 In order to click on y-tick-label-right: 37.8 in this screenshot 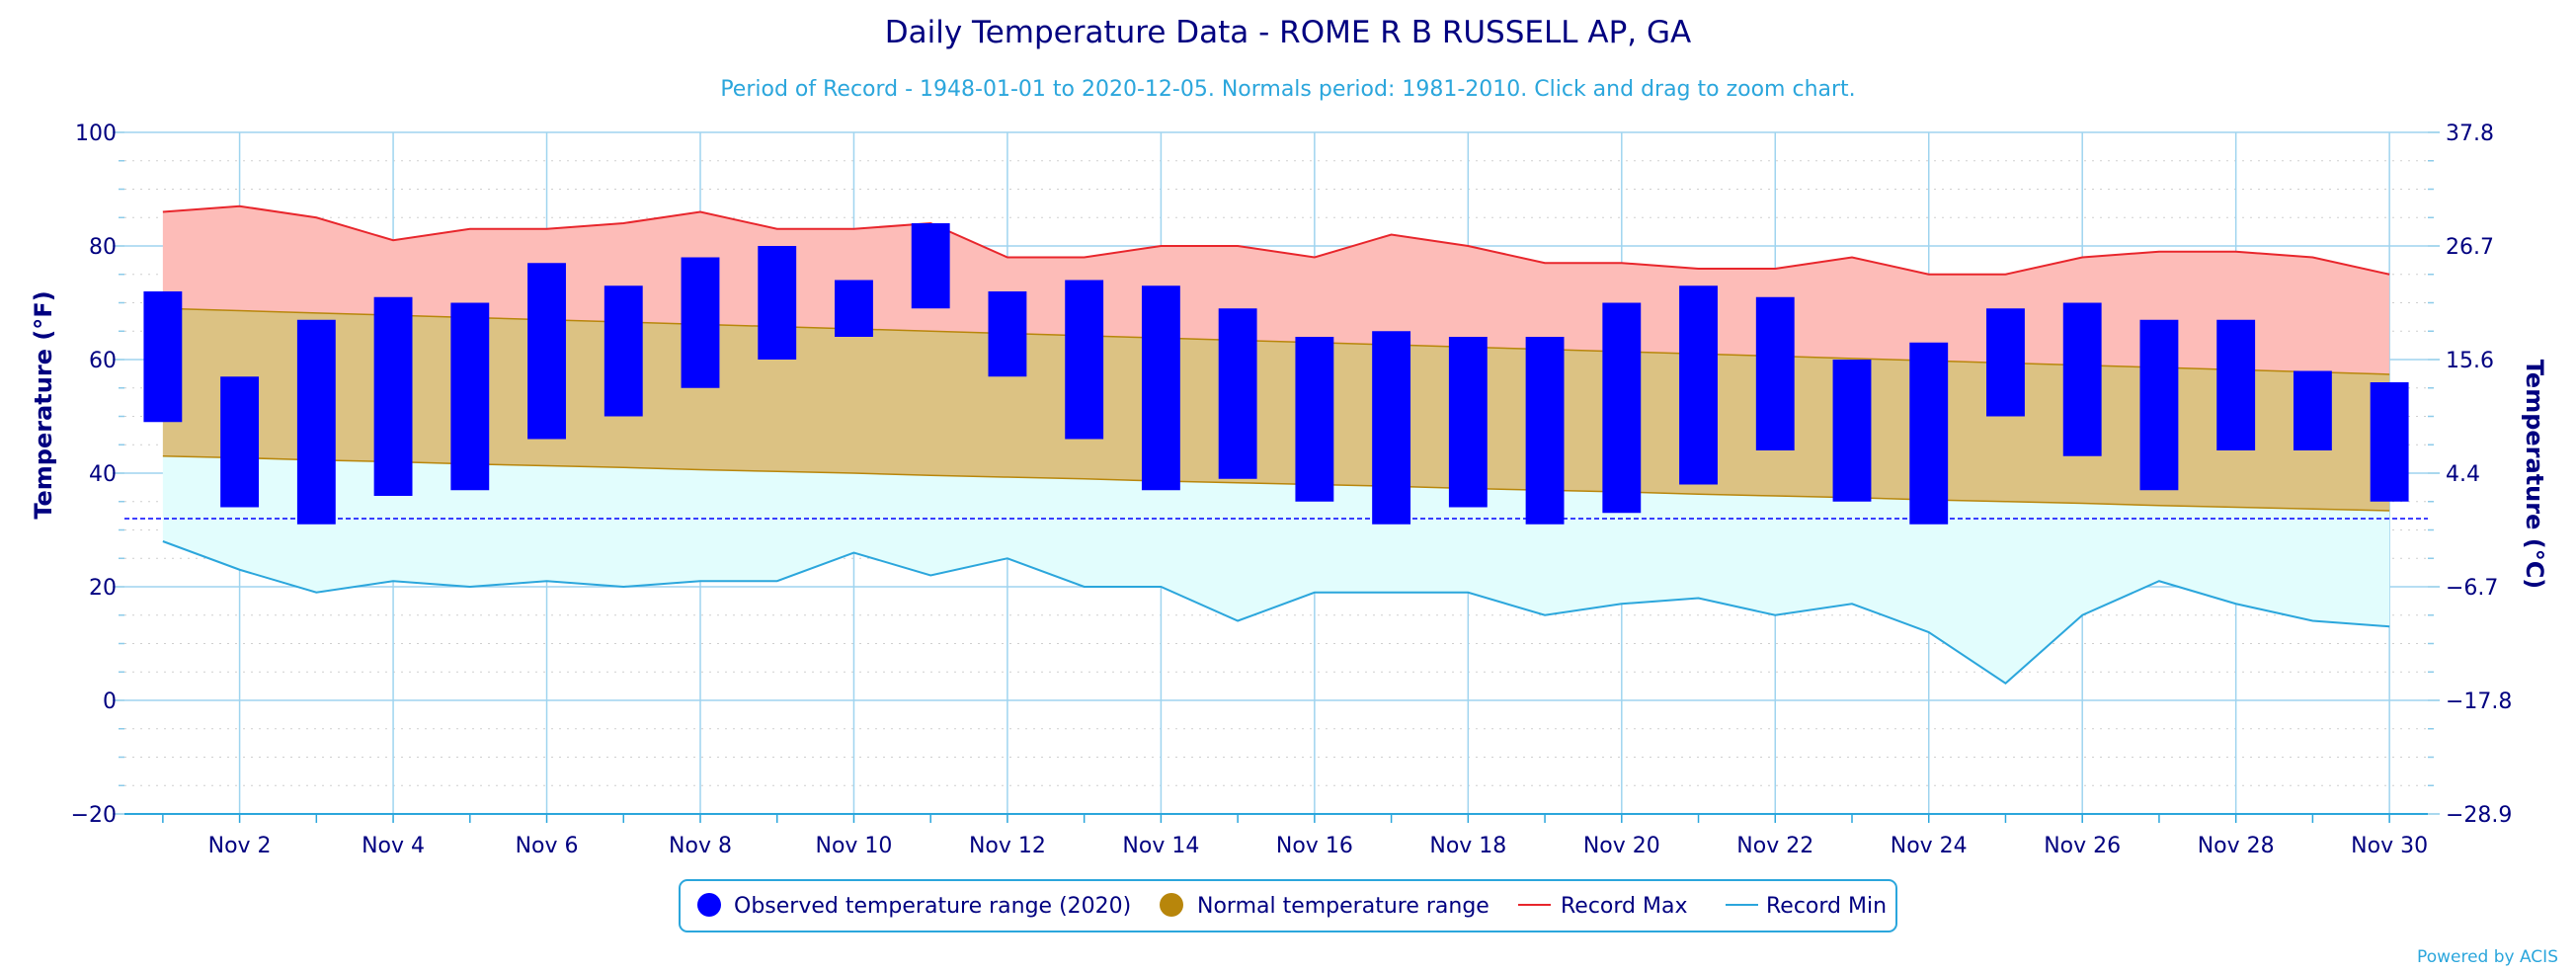, I will do `click(2470, 134)`.